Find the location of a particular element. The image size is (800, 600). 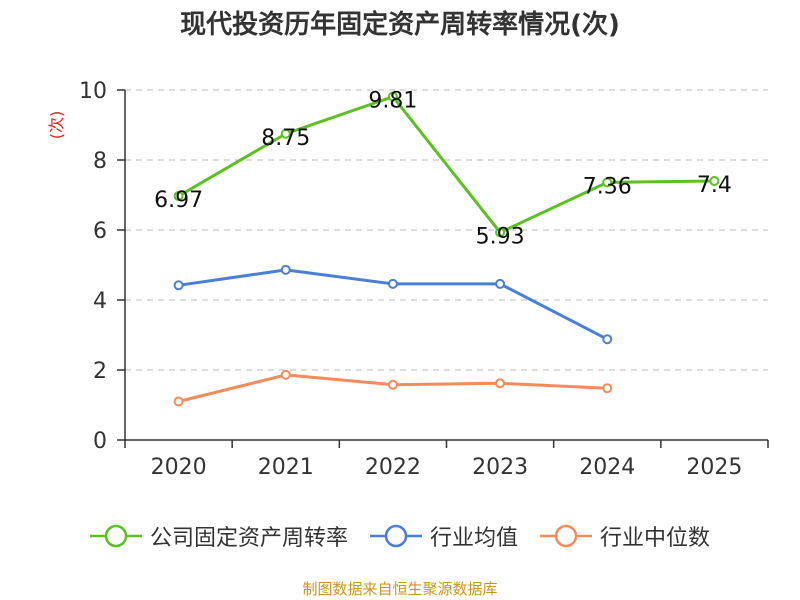

x-tick-label: 2025 is located at coordinates (714, 467).